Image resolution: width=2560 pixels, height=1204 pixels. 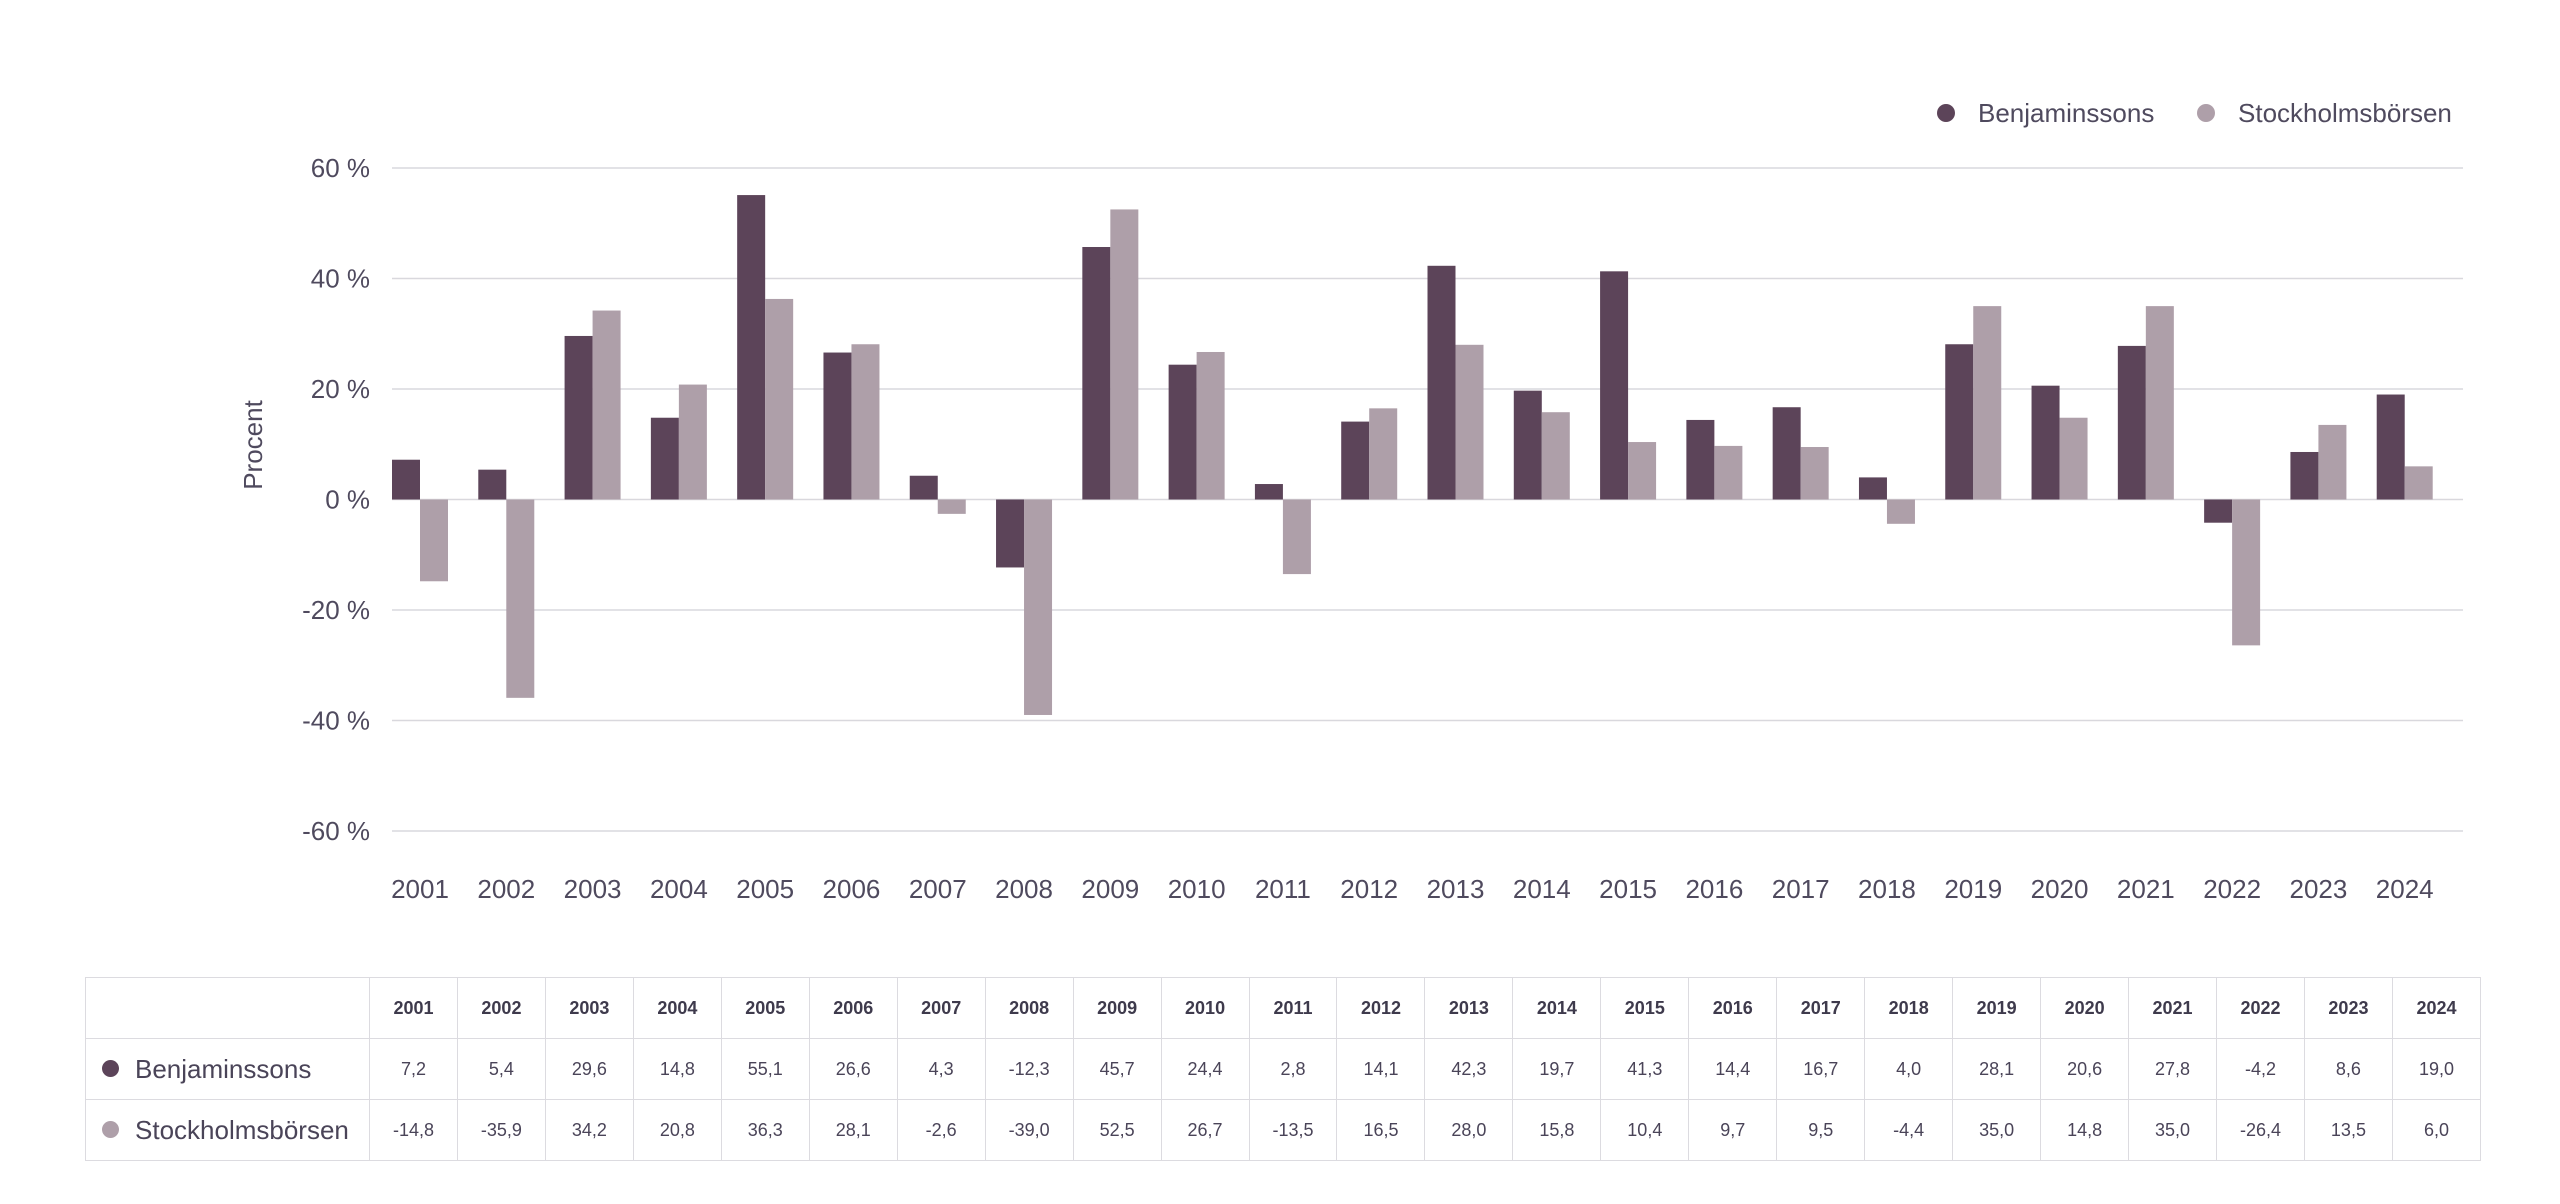 What do you see at coordinates (837, 426) in the screenshot?
I see `bar-benjaminssons-2006` at bounding box center [837, 426].